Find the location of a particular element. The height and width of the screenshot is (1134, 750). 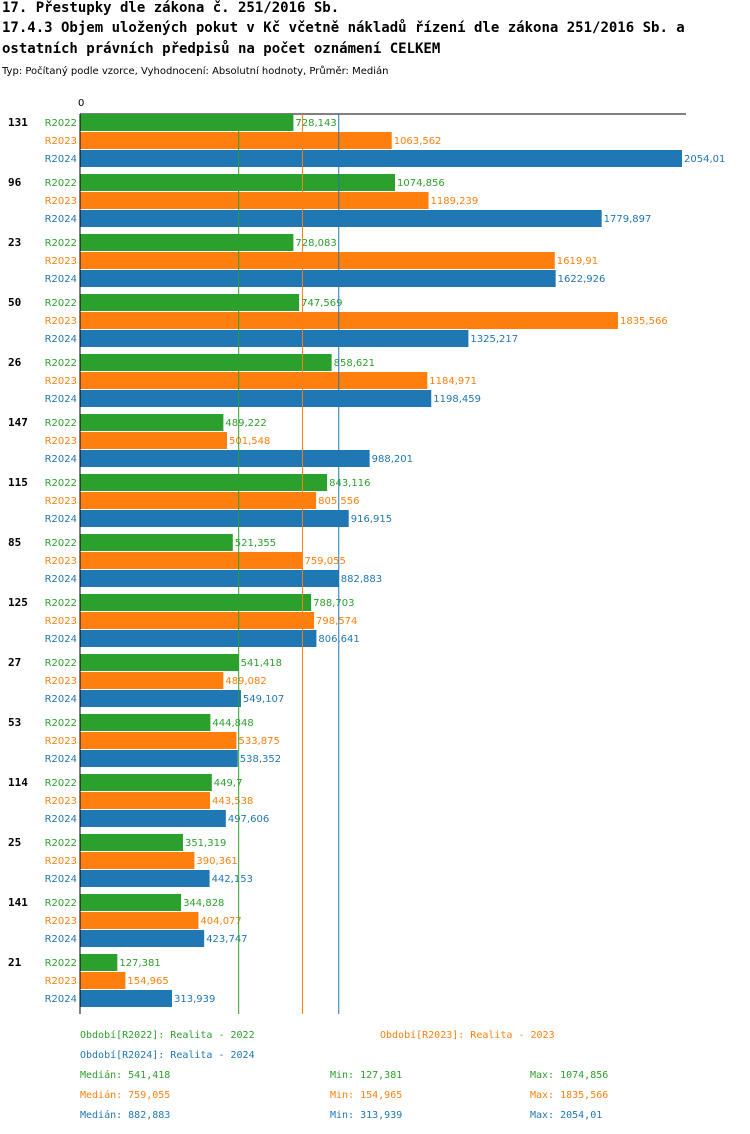

stat-median-r2022: Medián: 541,418 is located at coordinates (125, 1075).